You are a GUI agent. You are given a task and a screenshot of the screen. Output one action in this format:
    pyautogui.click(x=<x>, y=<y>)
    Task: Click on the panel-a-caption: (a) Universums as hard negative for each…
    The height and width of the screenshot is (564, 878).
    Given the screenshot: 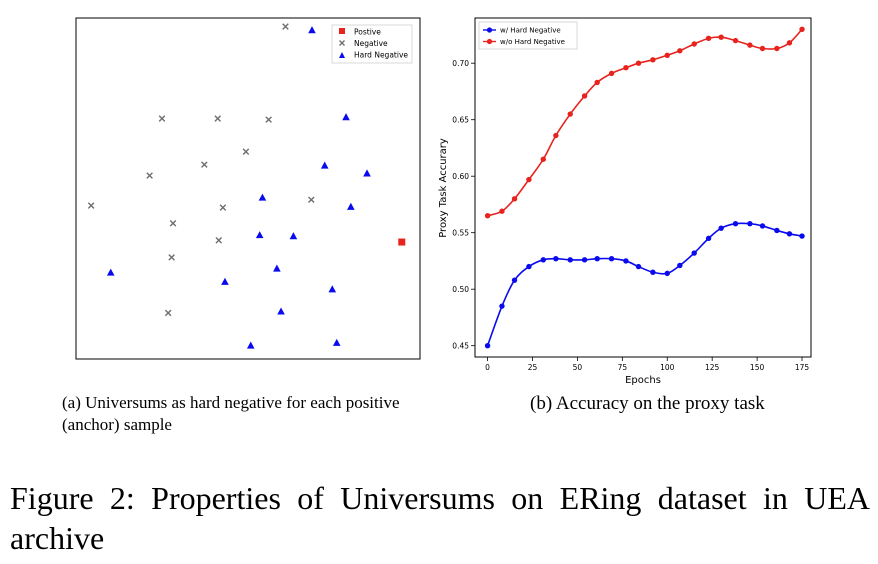 What is the action you would take?
    pyautogui.click(x=231, y=413)
    